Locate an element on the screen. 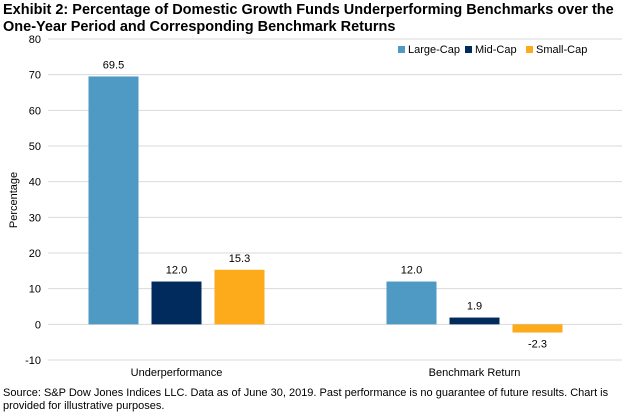  y-tick-label: 30 is located at coordinates (35, 218).